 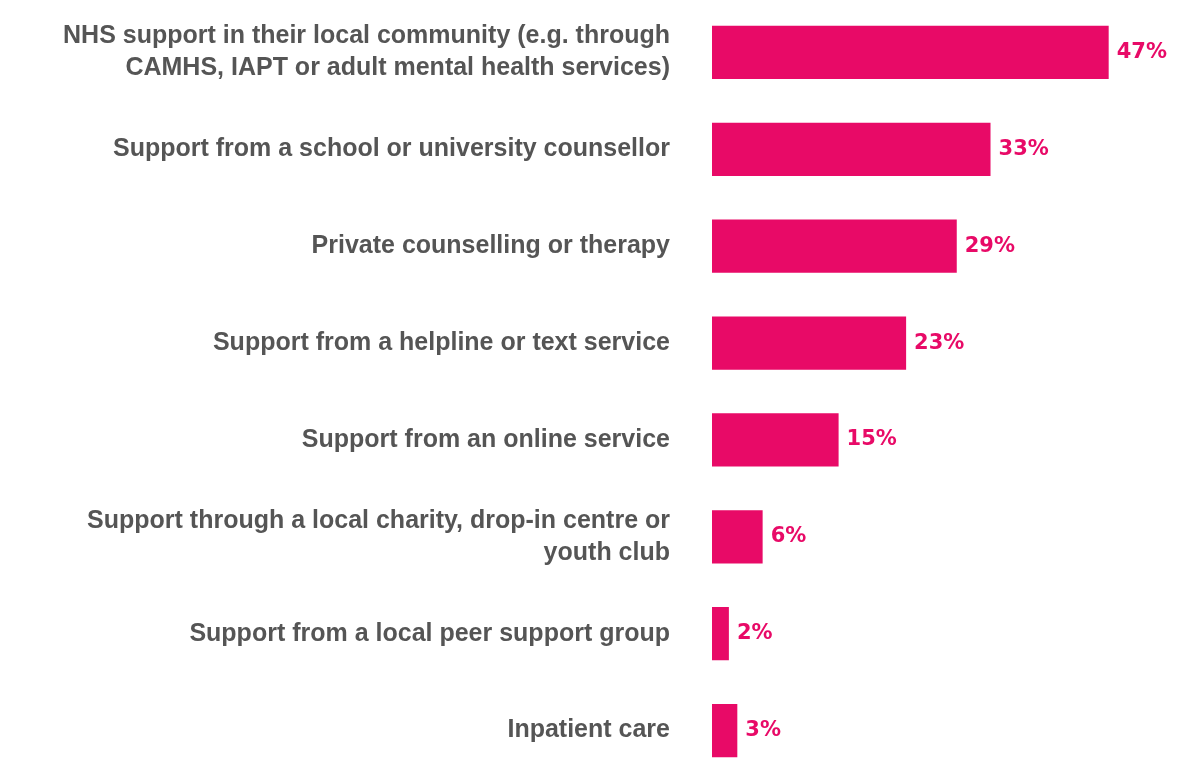 I want to click on data-label: 29%, so click(x=990, y=244).